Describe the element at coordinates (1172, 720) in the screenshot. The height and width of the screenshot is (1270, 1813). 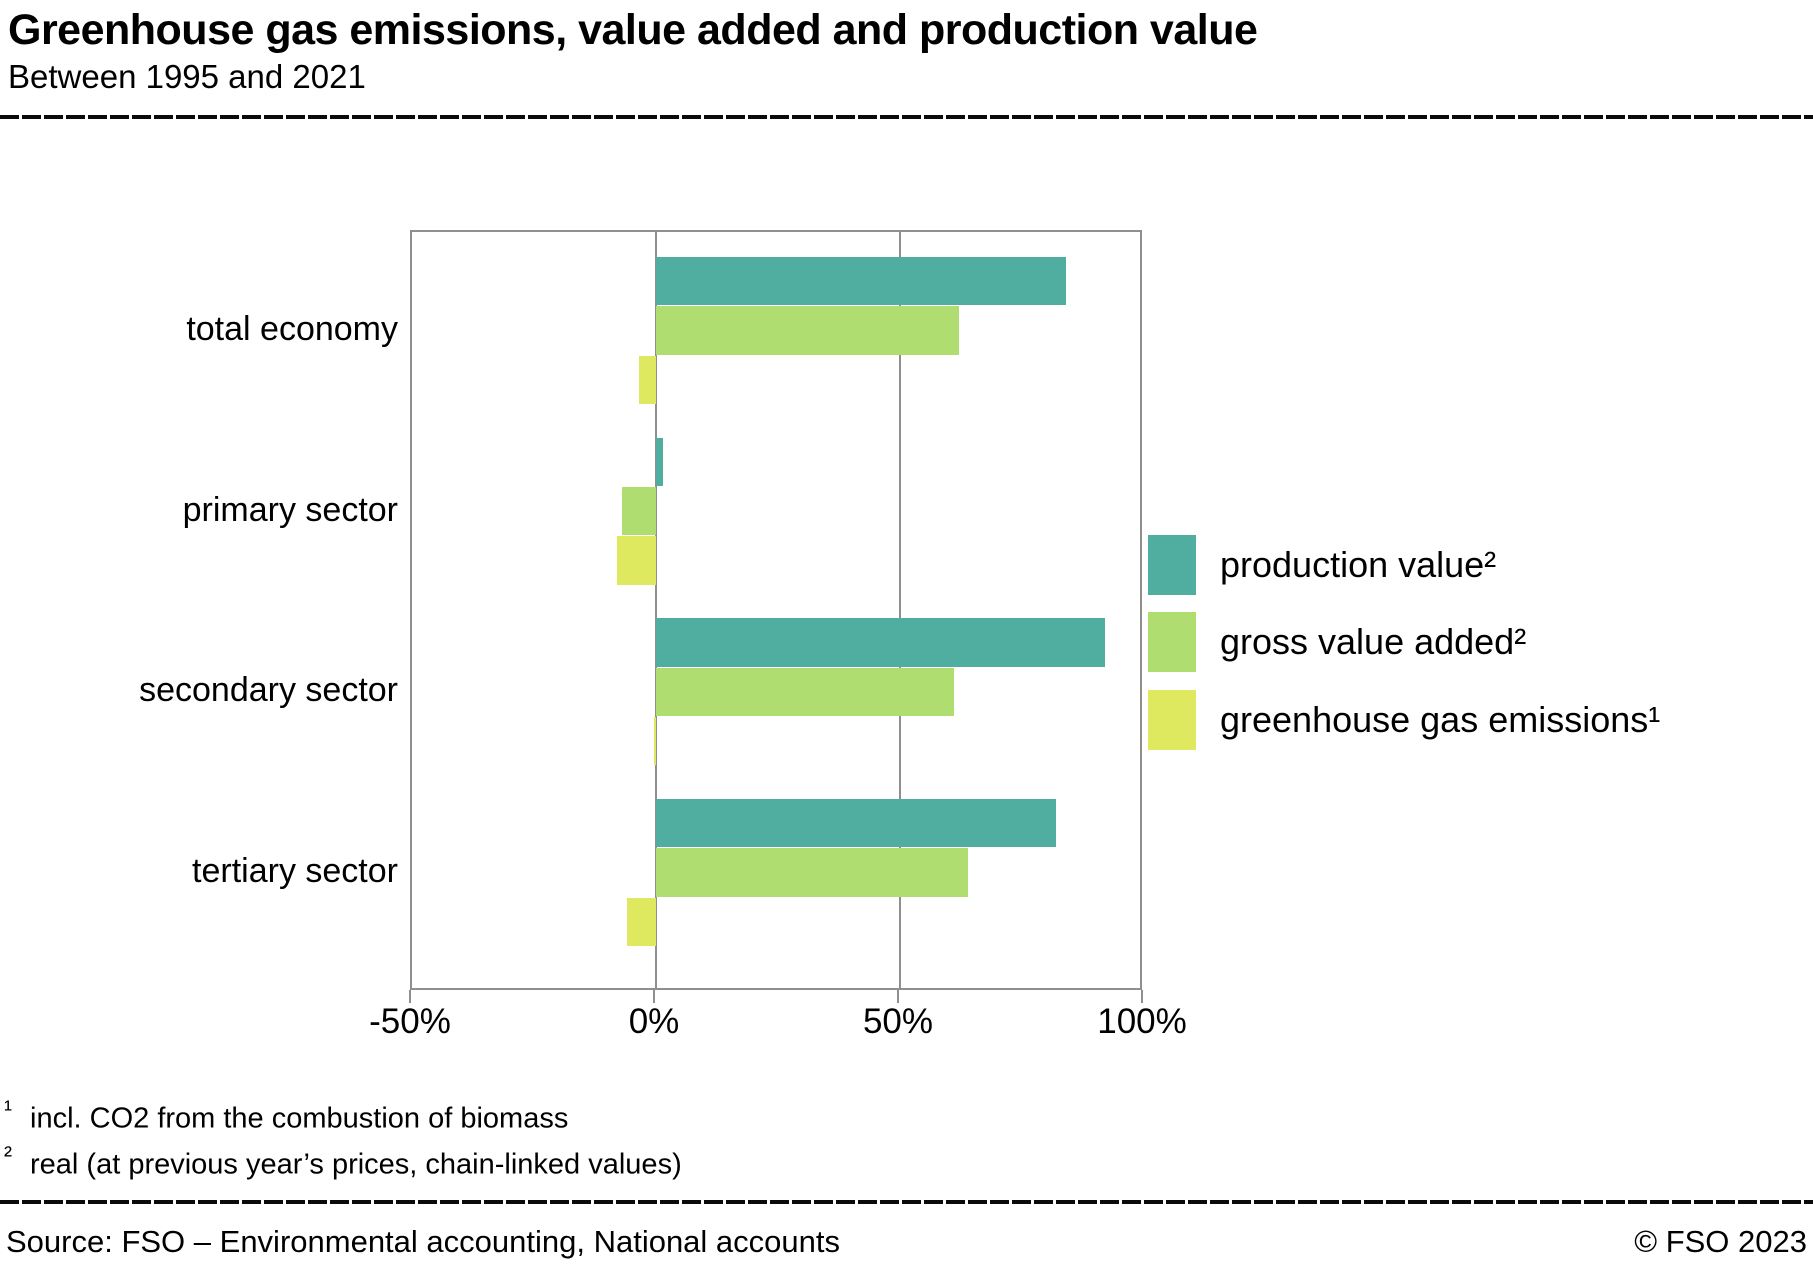
I see `greenhouse-gas-emissions-swatch` at that location.